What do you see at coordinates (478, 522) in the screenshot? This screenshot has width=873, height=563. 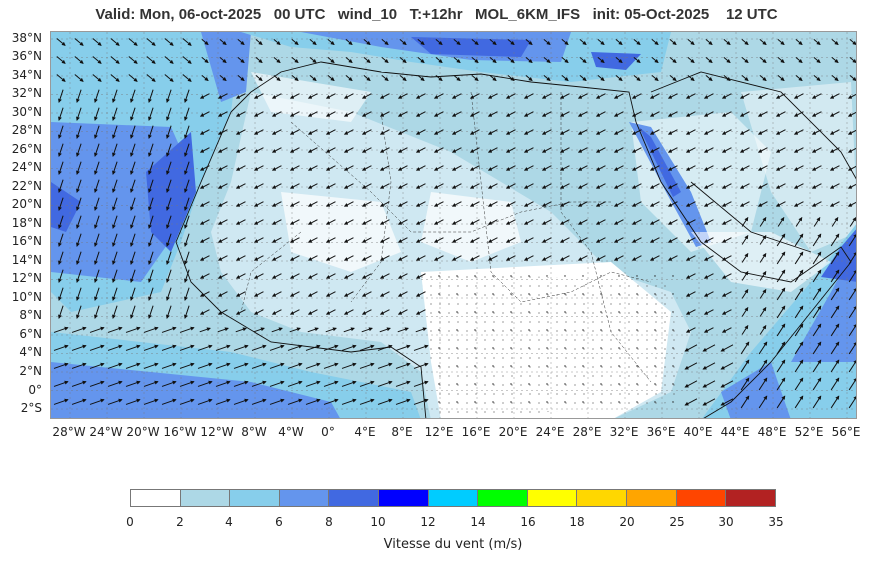 I see `colorbar-tick: 14` at bounding box center [478, 522].